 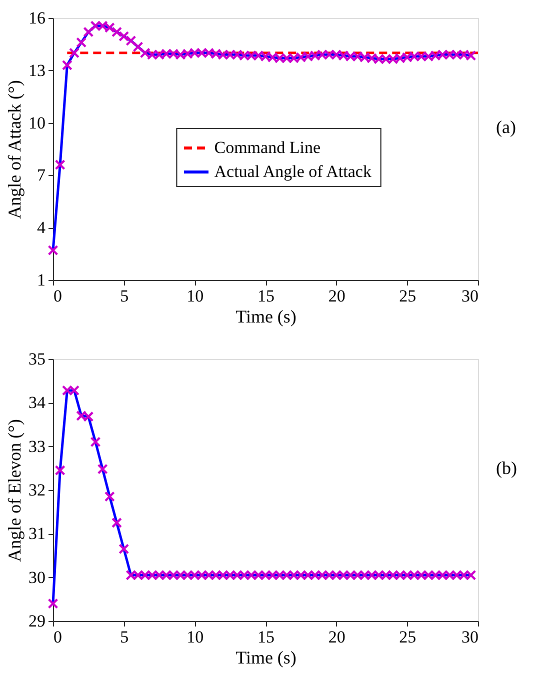 What do you see at coordinates (37, 18) in the screenshot?
I see `y-tick-label: 16` at bounding box center [37, 18].